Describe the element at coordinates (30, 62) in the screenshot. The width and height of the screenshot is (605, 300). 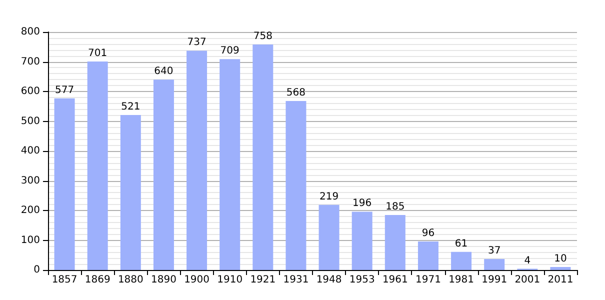
I see `y-tick-label: 700` at that location.